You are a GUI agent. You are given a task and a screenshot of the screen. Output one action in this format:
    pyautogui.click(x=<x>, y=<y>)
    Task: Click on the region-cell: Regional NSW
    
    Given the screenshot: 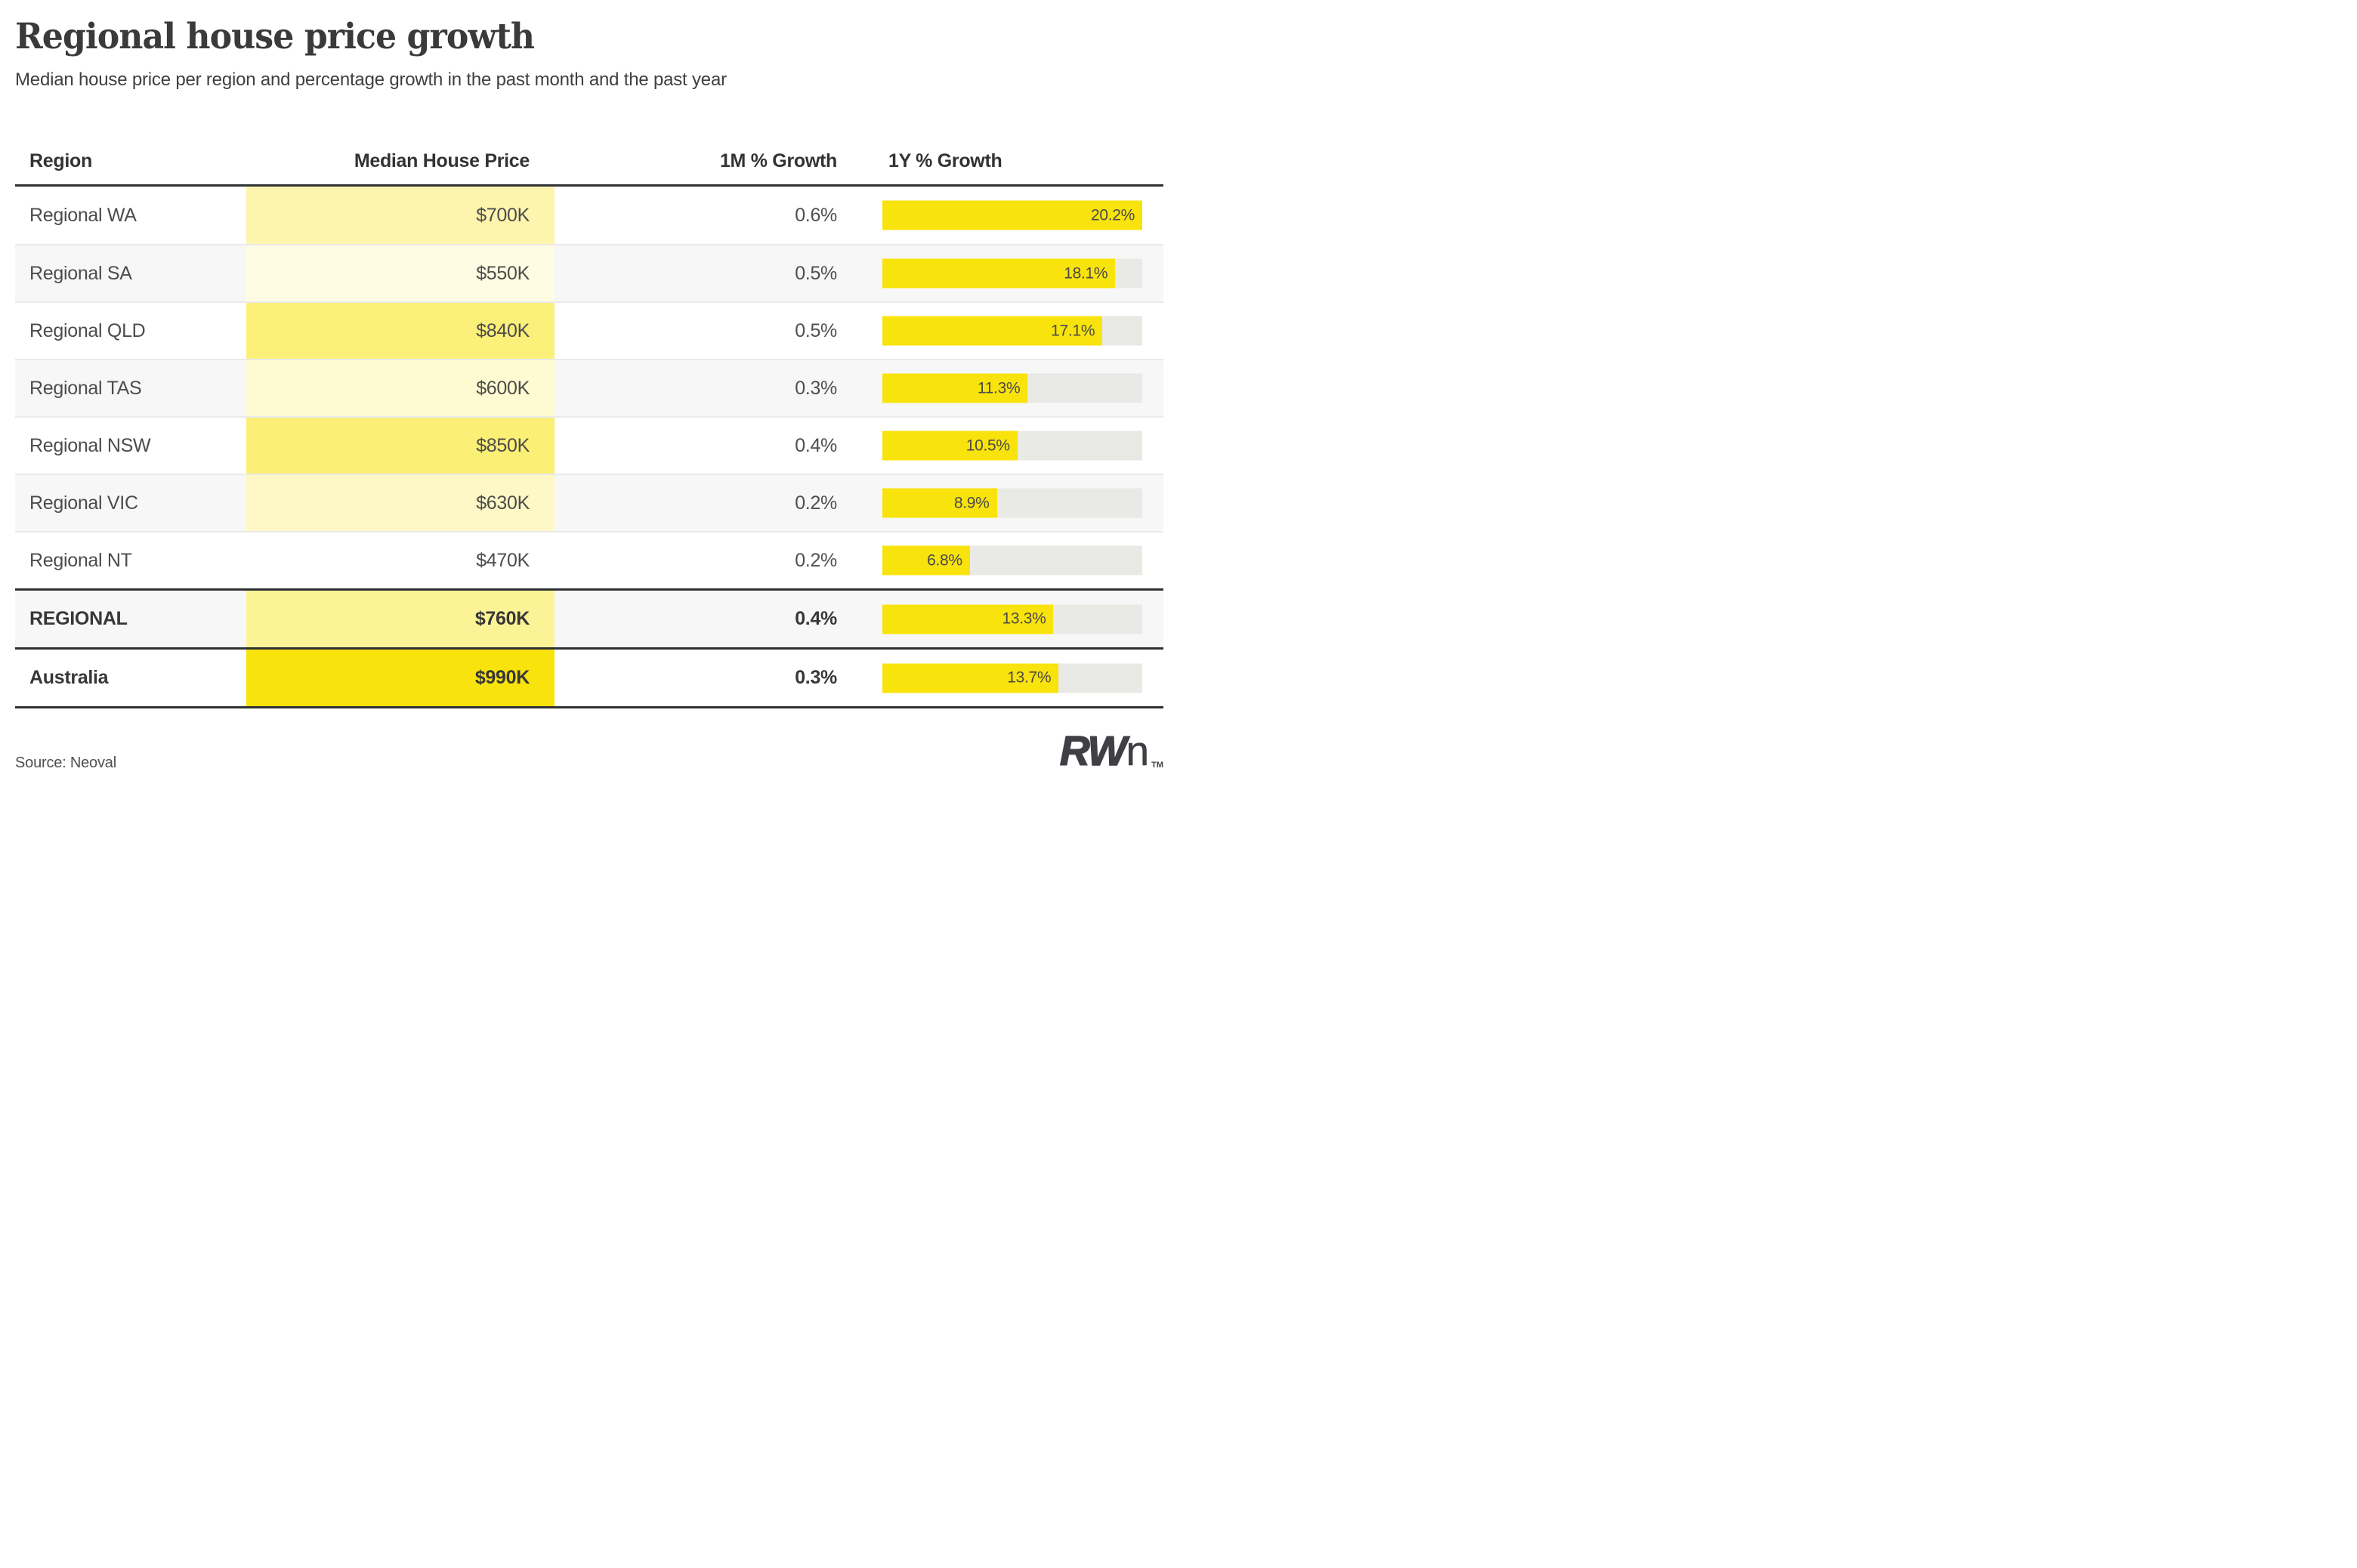 What is the action you would take?
    pyautogui.click(x=90, y=445)
    